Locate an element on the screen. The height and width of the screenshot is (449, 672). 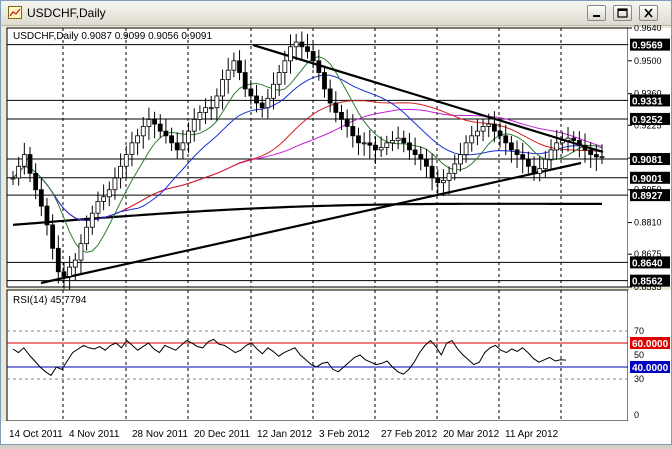
price-tag: 0.9252 is located at coordinates (650, 119).